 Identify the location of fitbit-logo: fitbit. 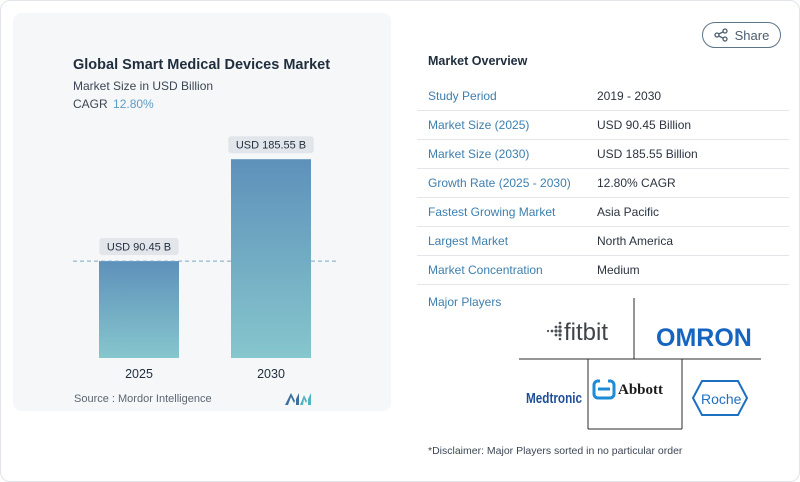
(577, 332).